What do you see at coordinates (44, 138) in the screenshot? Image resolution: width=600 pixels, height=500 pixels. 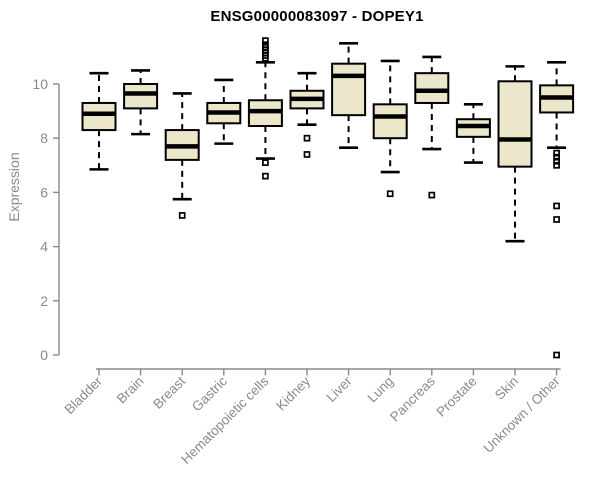 I see `y-tick-label: 8` at bounding box center [44, 138].